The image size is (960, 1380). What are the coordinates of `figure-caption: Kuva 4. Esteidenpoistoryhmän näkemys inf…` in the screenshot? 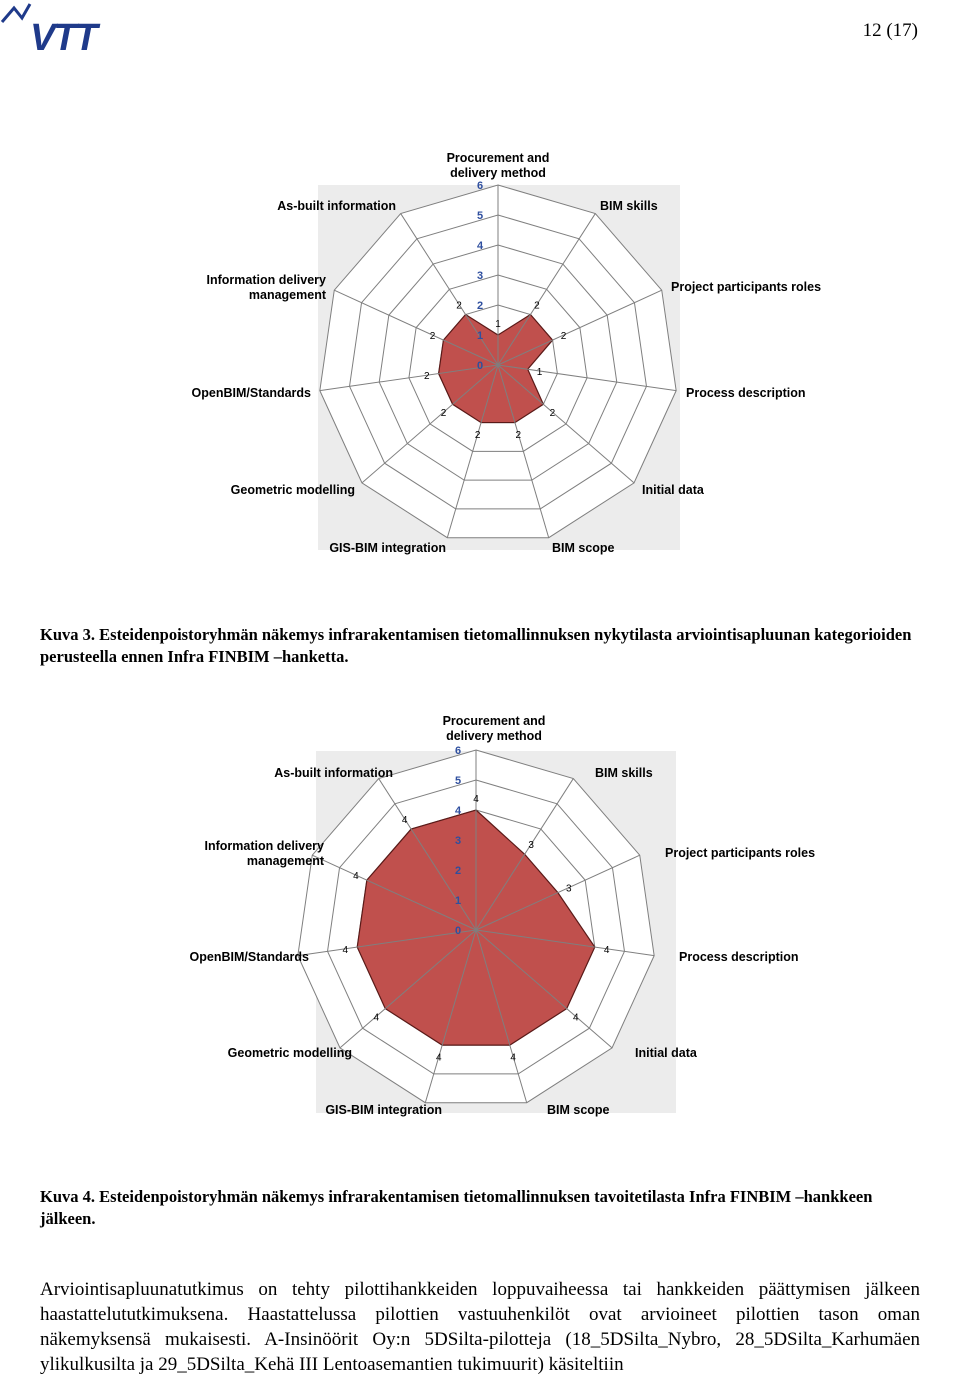 It's located at (480, 1208).